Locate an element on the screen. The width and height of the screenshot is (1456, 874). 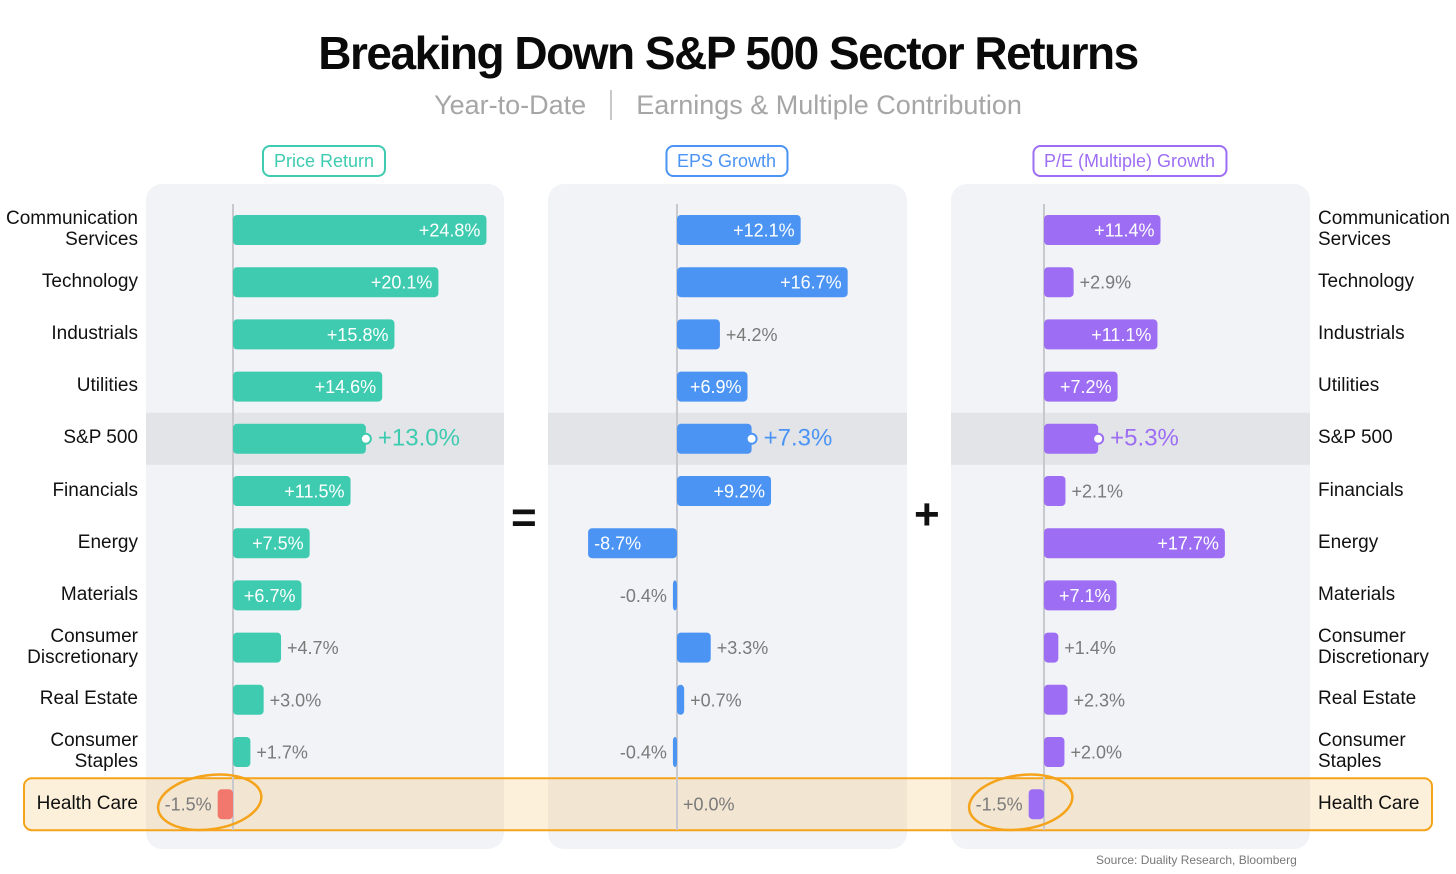
category-label-right: Consumer Discretionary is located at coordinates (1373, 646).